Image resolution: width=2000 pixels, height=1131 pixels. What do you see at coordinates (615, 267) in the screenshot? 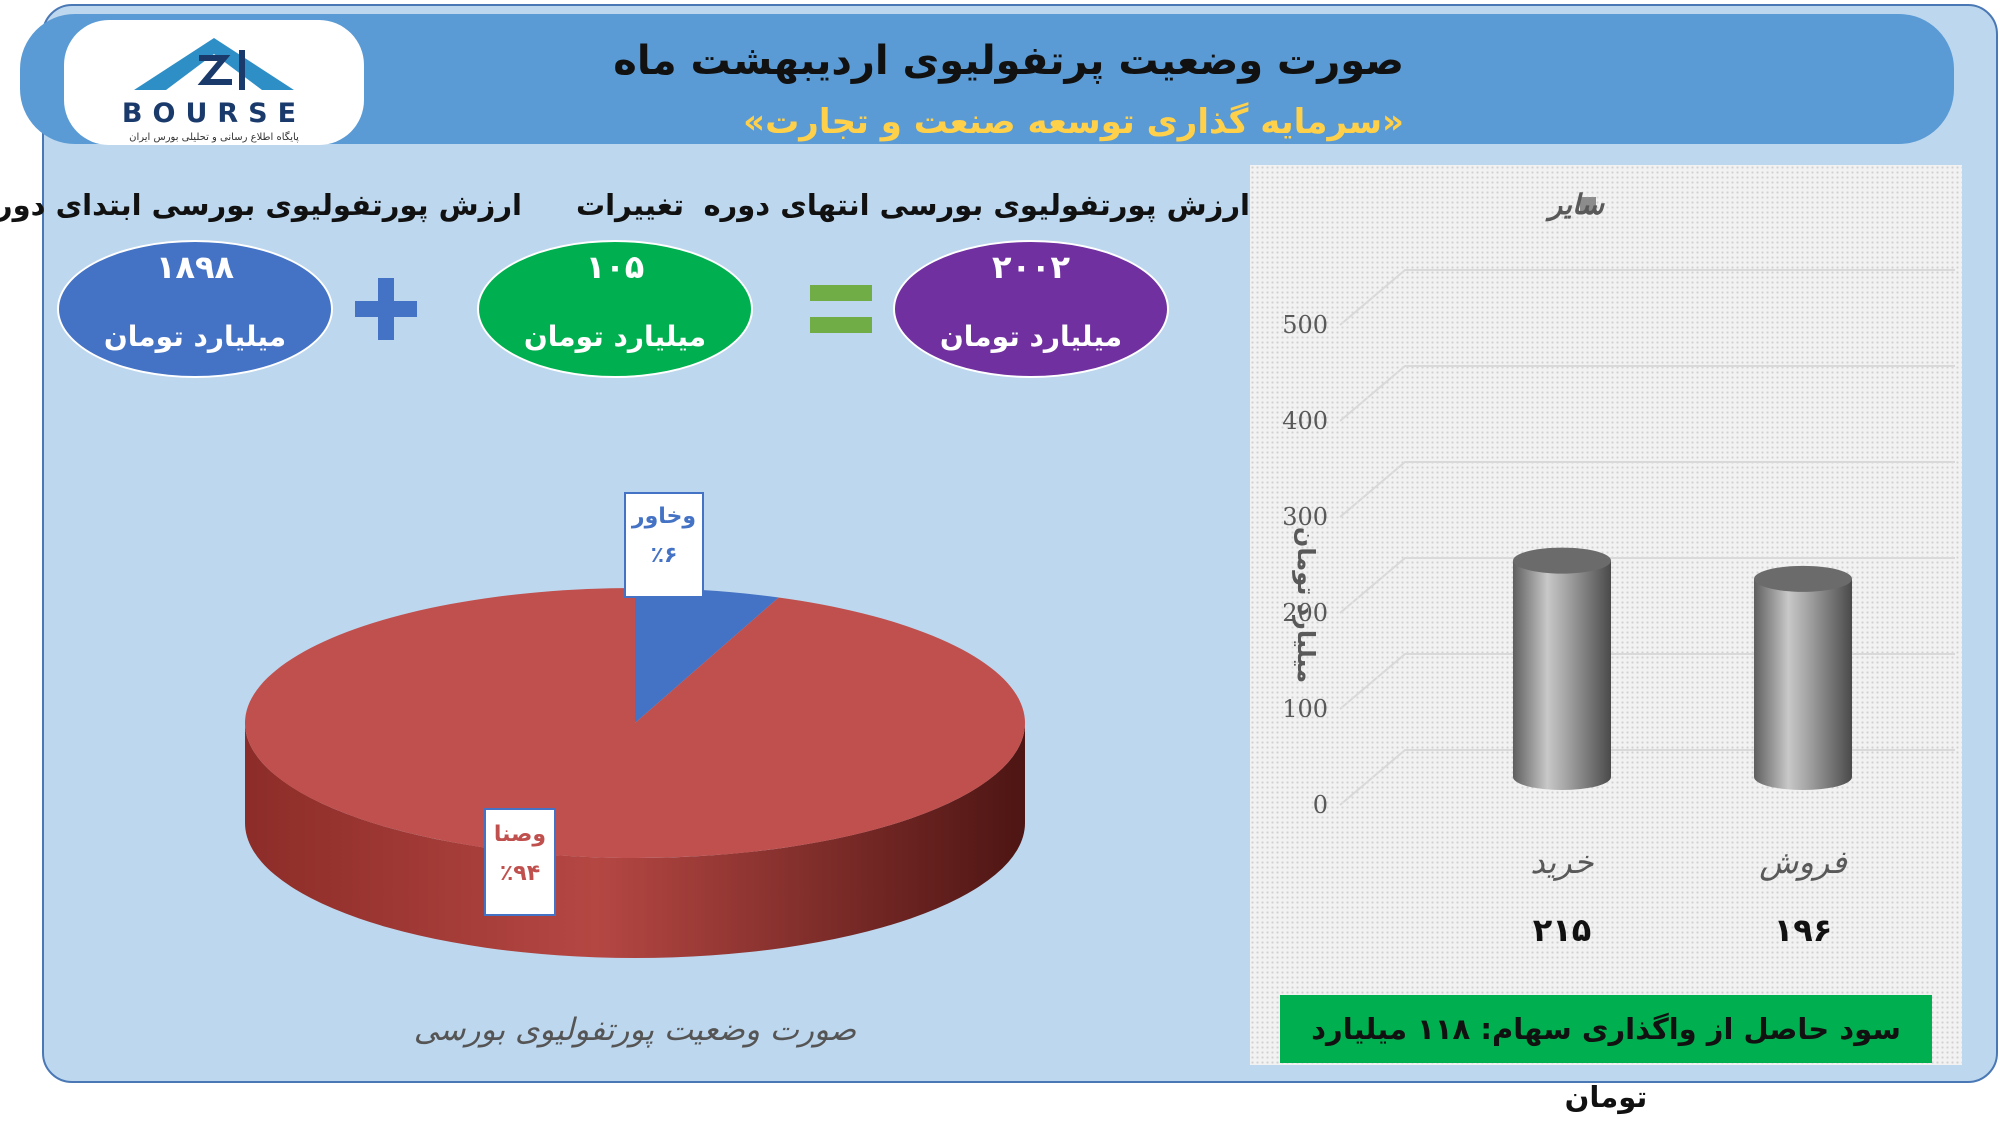
I see `kpi-change-value: ۱۰۵` at bounding box center [615, 267].